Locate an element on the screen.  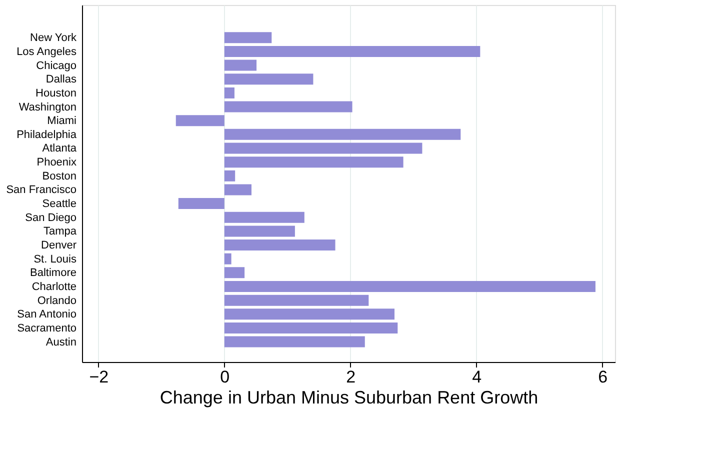
y-tick-label: Seattle is located at coordinates (59, 204).